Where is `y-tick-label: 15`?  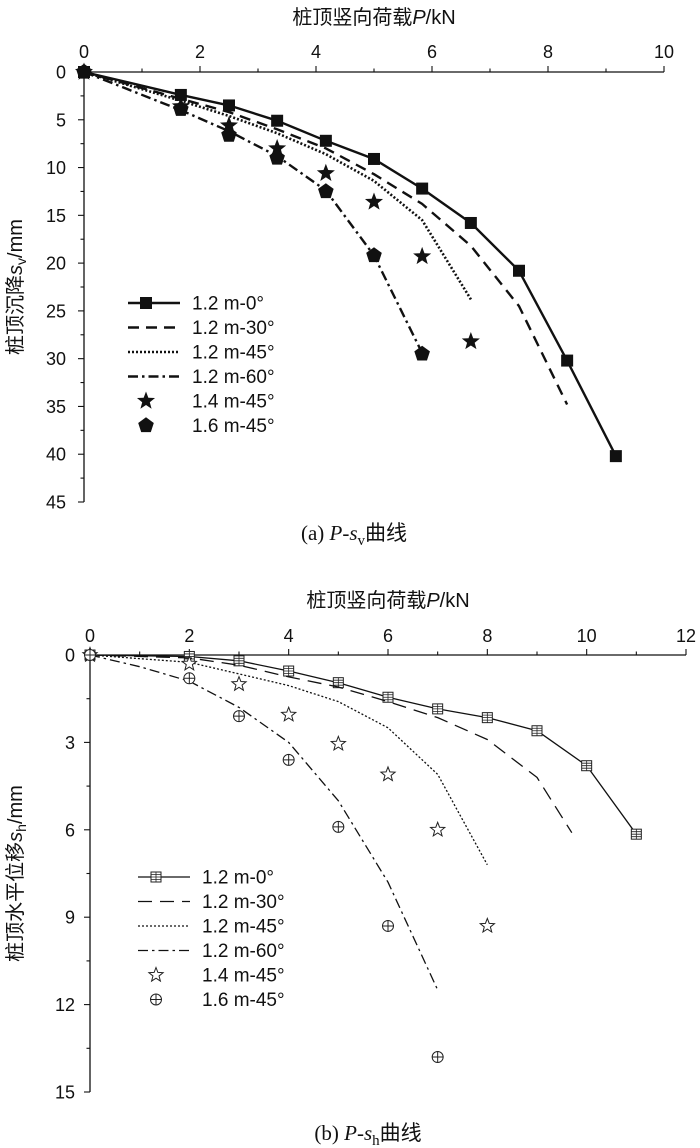
y-tick-label: 15 is located at coordinates (56, 216).